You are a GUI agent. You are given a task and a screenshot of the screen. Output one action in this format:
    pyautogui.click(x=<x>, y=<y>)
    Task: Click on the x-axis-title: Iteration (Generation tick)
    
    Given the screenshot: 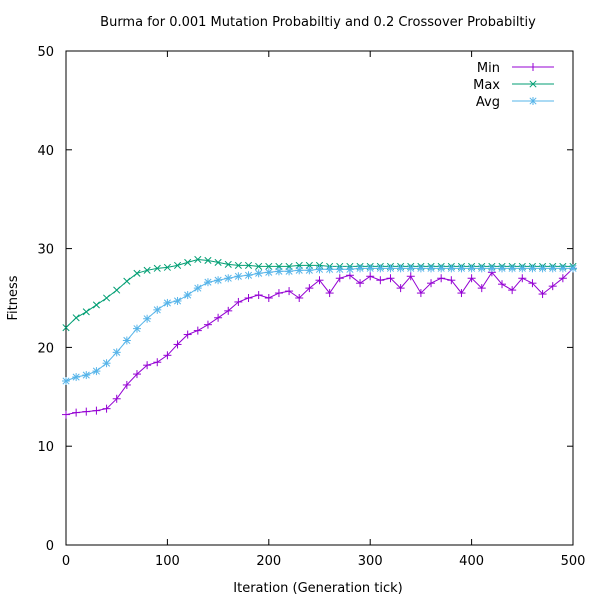 What is the action you would take?
    pyautogui.click(x=317, y=588)
    